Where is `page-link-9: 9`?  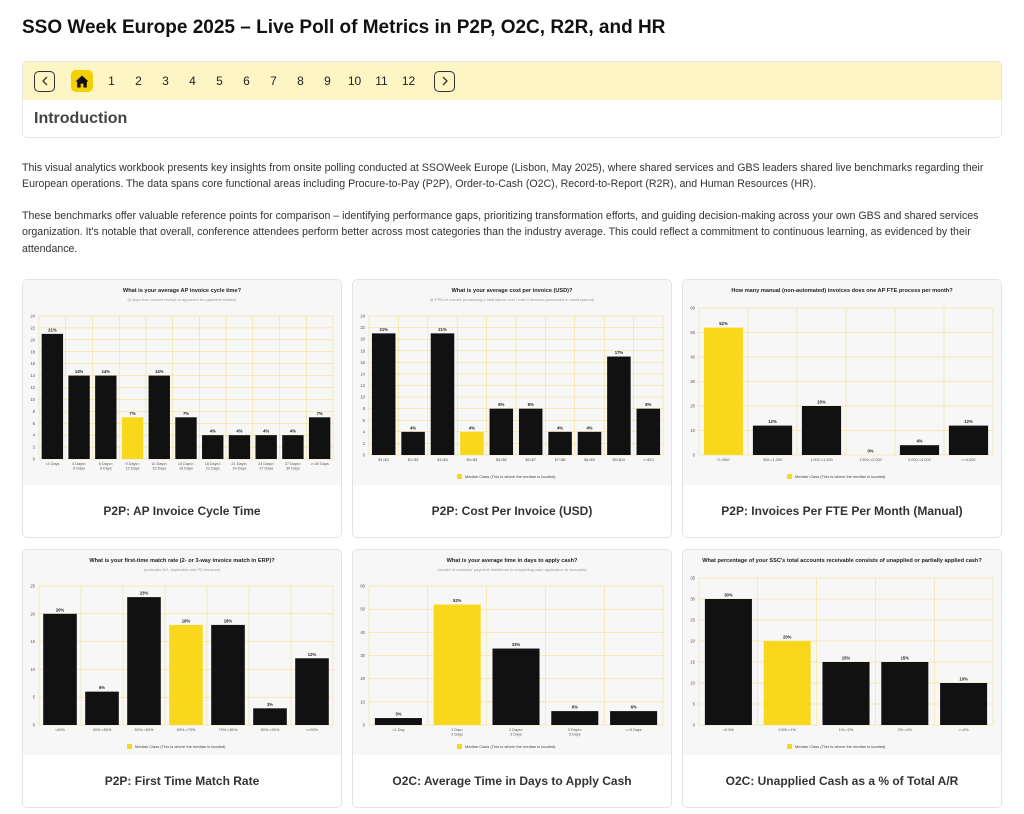
page-link-9: 9 is located at coordinates (327, 81).